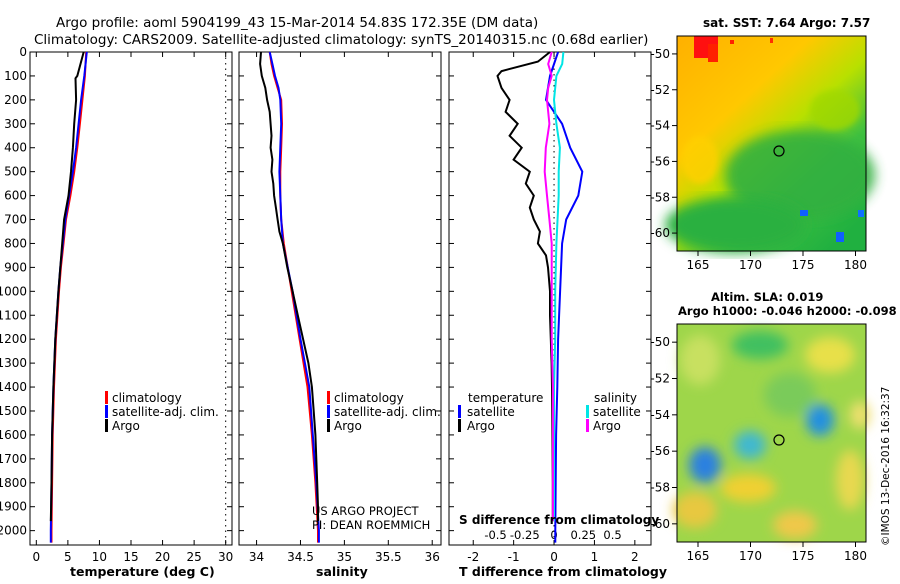 The width and height of the screenshot is (900, 584). I want to click on depth-tick-label: 1500, so click(13, 411).